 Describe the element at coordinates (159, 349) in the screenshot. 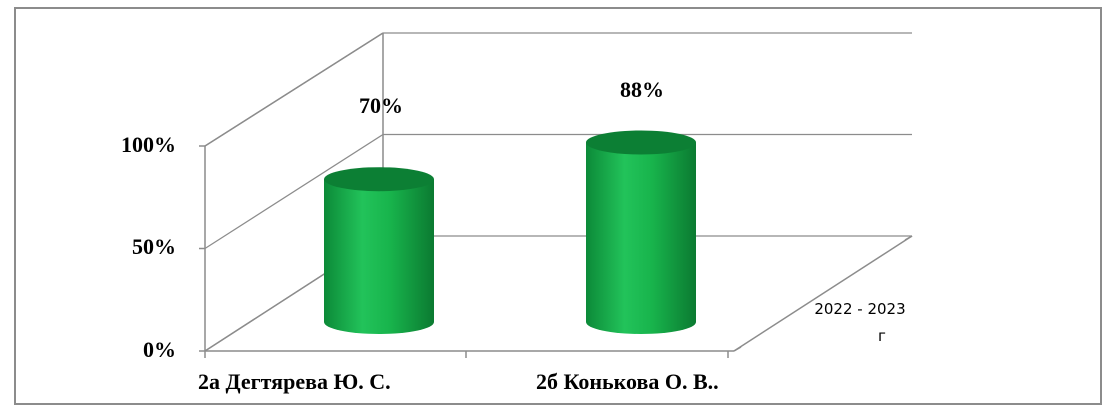

I see `y-tick-label-0: 0%` at that location.